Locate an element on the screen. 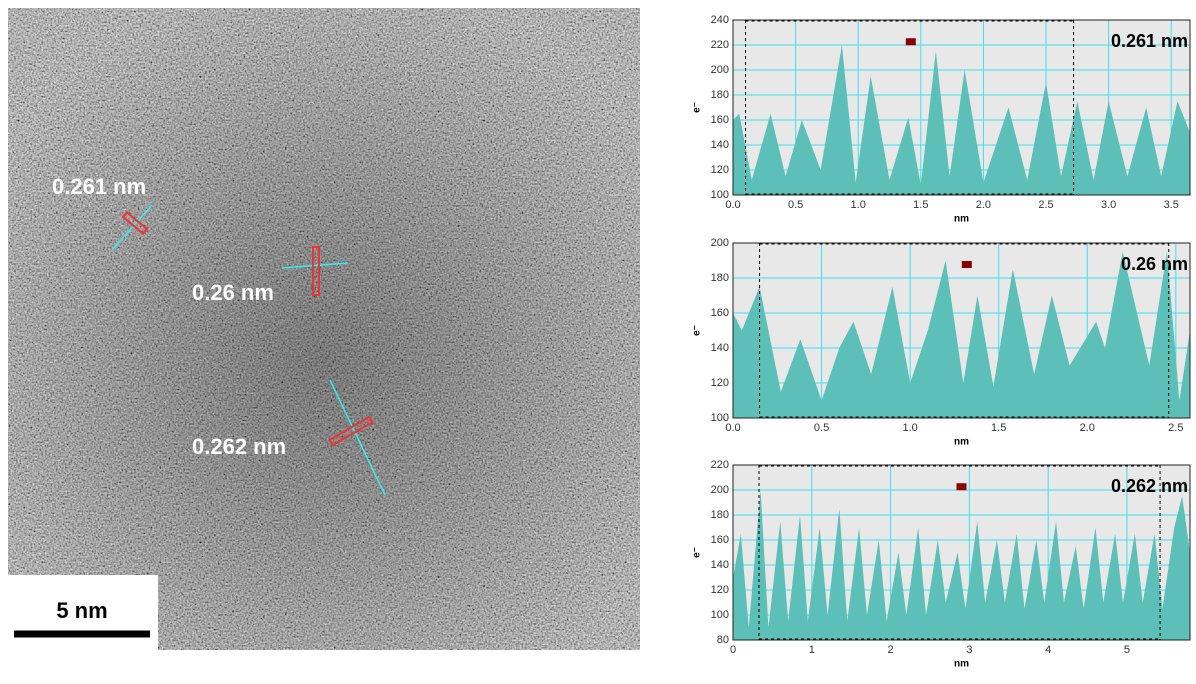  x-tick-label: 3.5 is located at coordinates (1171, 205).